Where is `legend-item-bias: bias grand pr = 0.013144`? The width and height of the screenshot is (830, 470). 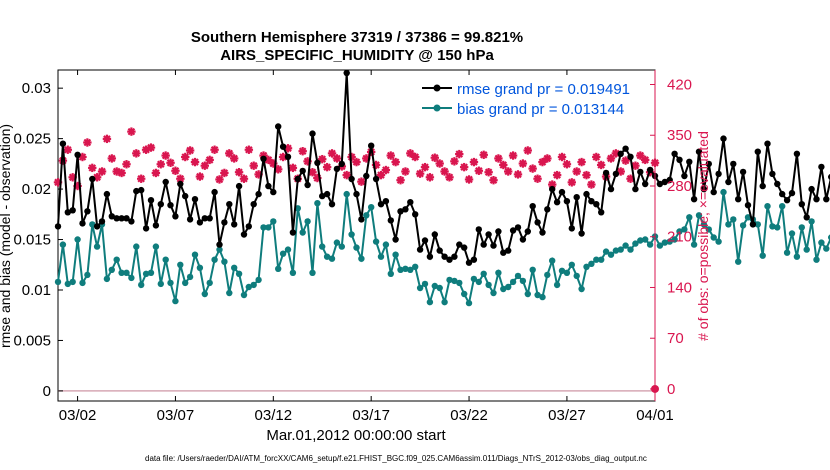 legend-item-bias: bias grand pr = 0.013144 is located at coordinates (523, 109).